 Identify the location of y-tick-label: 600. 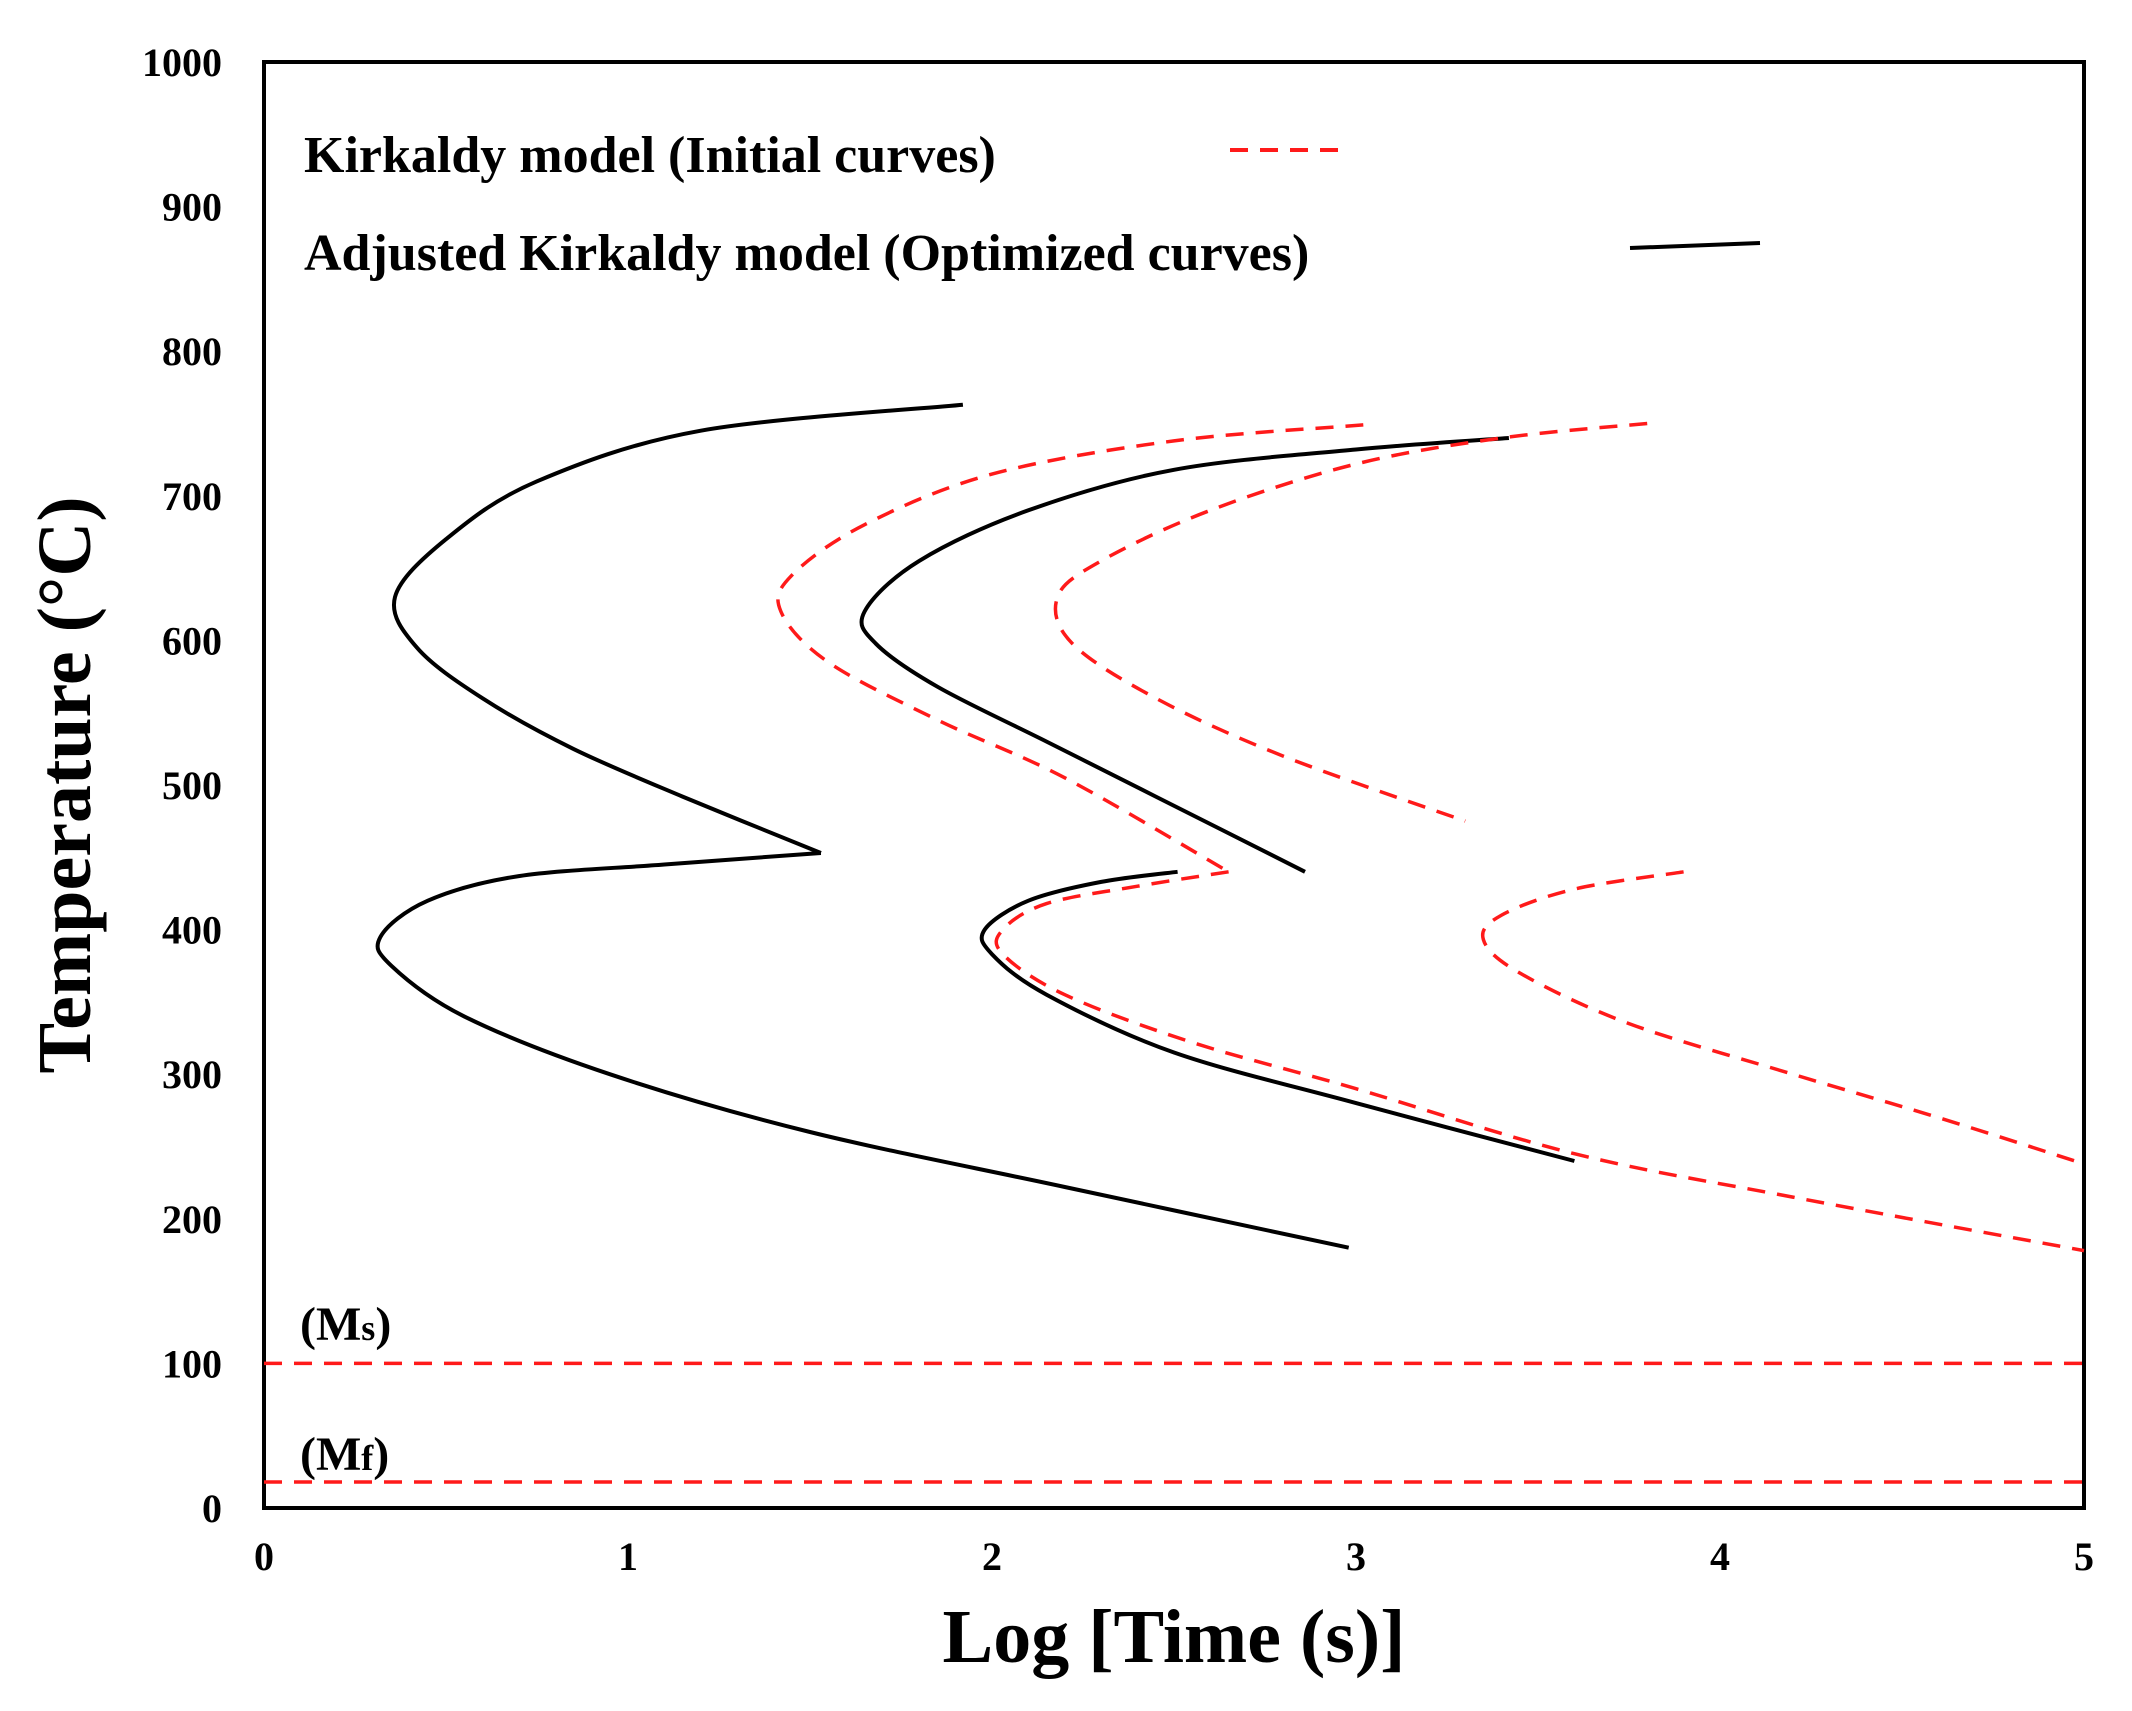
(192, 640).